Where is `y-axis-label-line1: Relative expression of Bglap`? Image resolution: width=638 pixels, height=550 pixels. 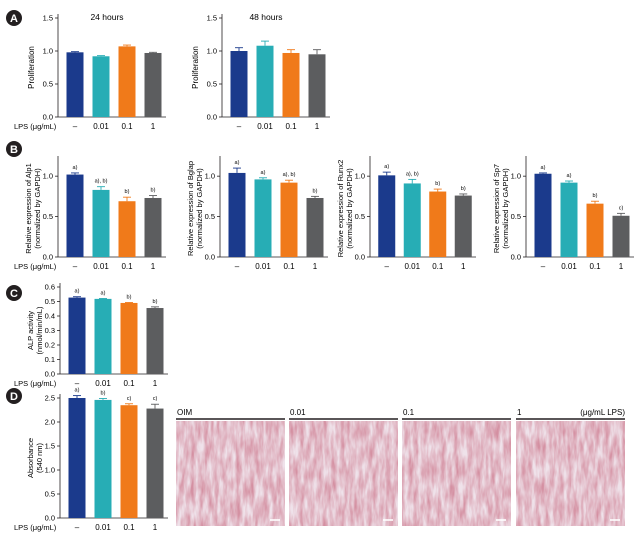
y-axis-label-line1: Relative expression of Bglap is located at coordinates (190, 208).